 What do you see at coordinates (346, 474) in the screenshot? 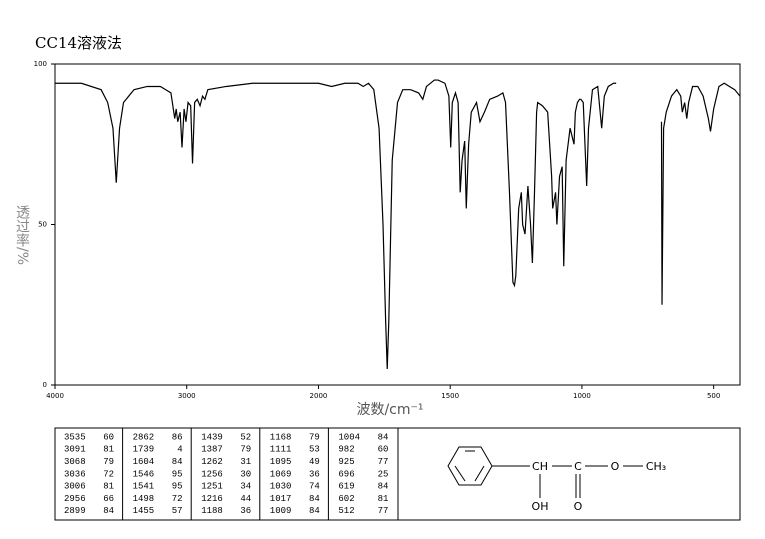
I see `peak-wavenumber: 696` at bounding box center [346, 474].